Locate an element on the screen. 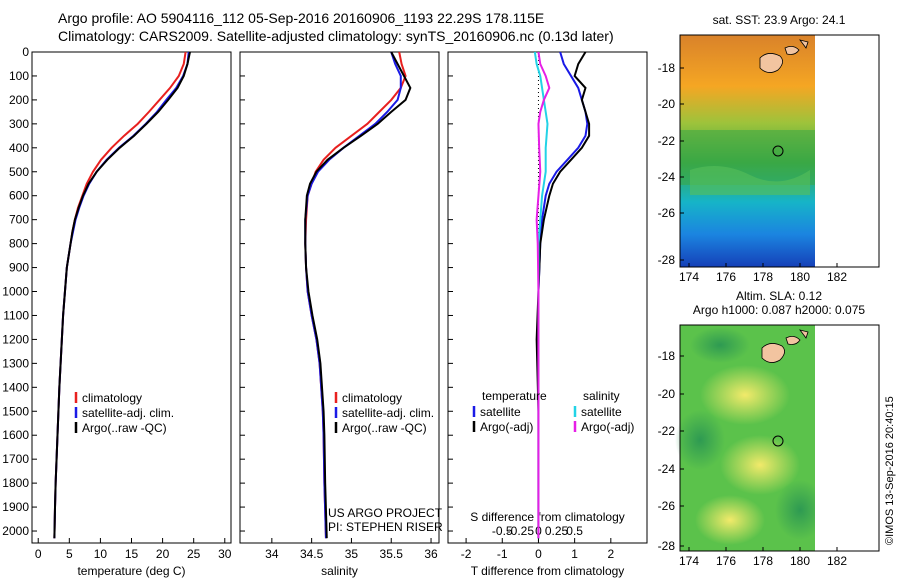 The width and height of the screenshot is (900, 580). y-tick-label: 600 is located at coordinates (19, 196).